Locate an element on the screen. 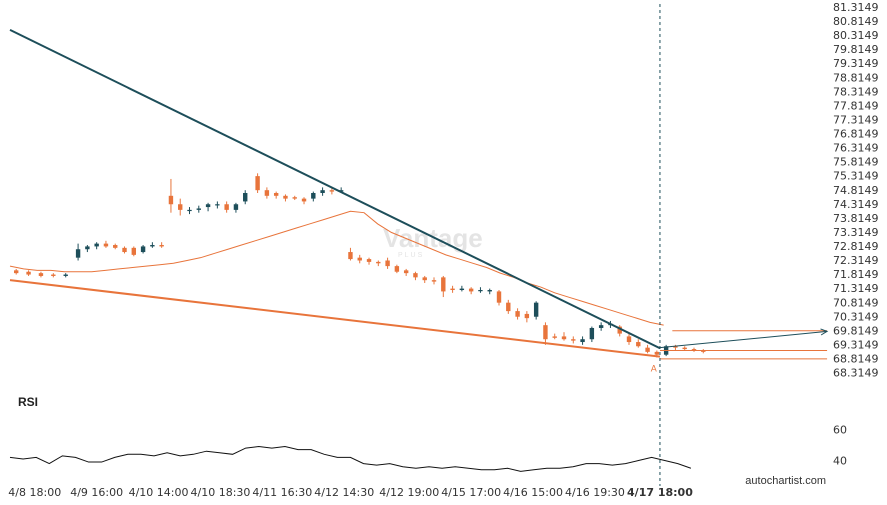  y-tick-label: 77.8149 is located at coordinates (856, 105).